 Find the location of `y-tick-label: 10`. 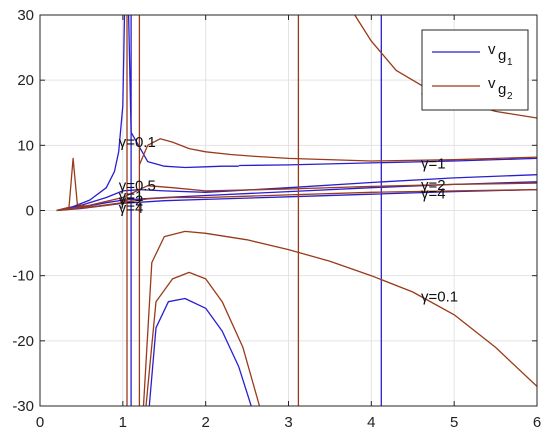

y-tick-label: 10 is located at coordinates (25, 145).